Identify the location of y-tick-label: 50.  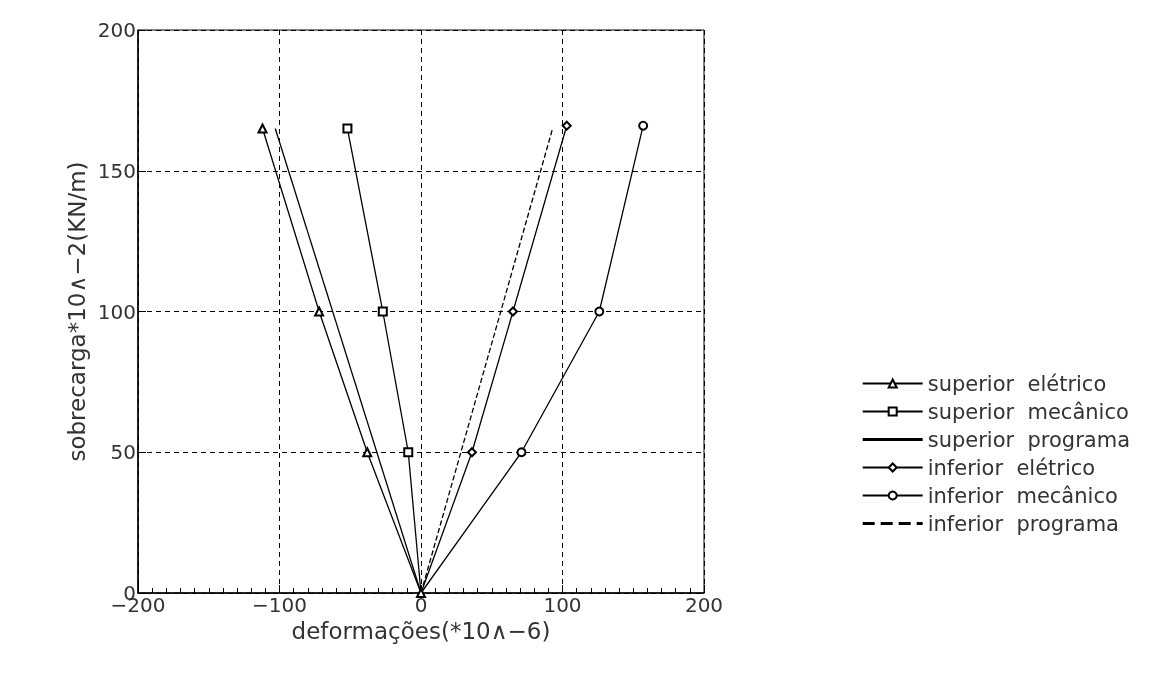
(123, 452).